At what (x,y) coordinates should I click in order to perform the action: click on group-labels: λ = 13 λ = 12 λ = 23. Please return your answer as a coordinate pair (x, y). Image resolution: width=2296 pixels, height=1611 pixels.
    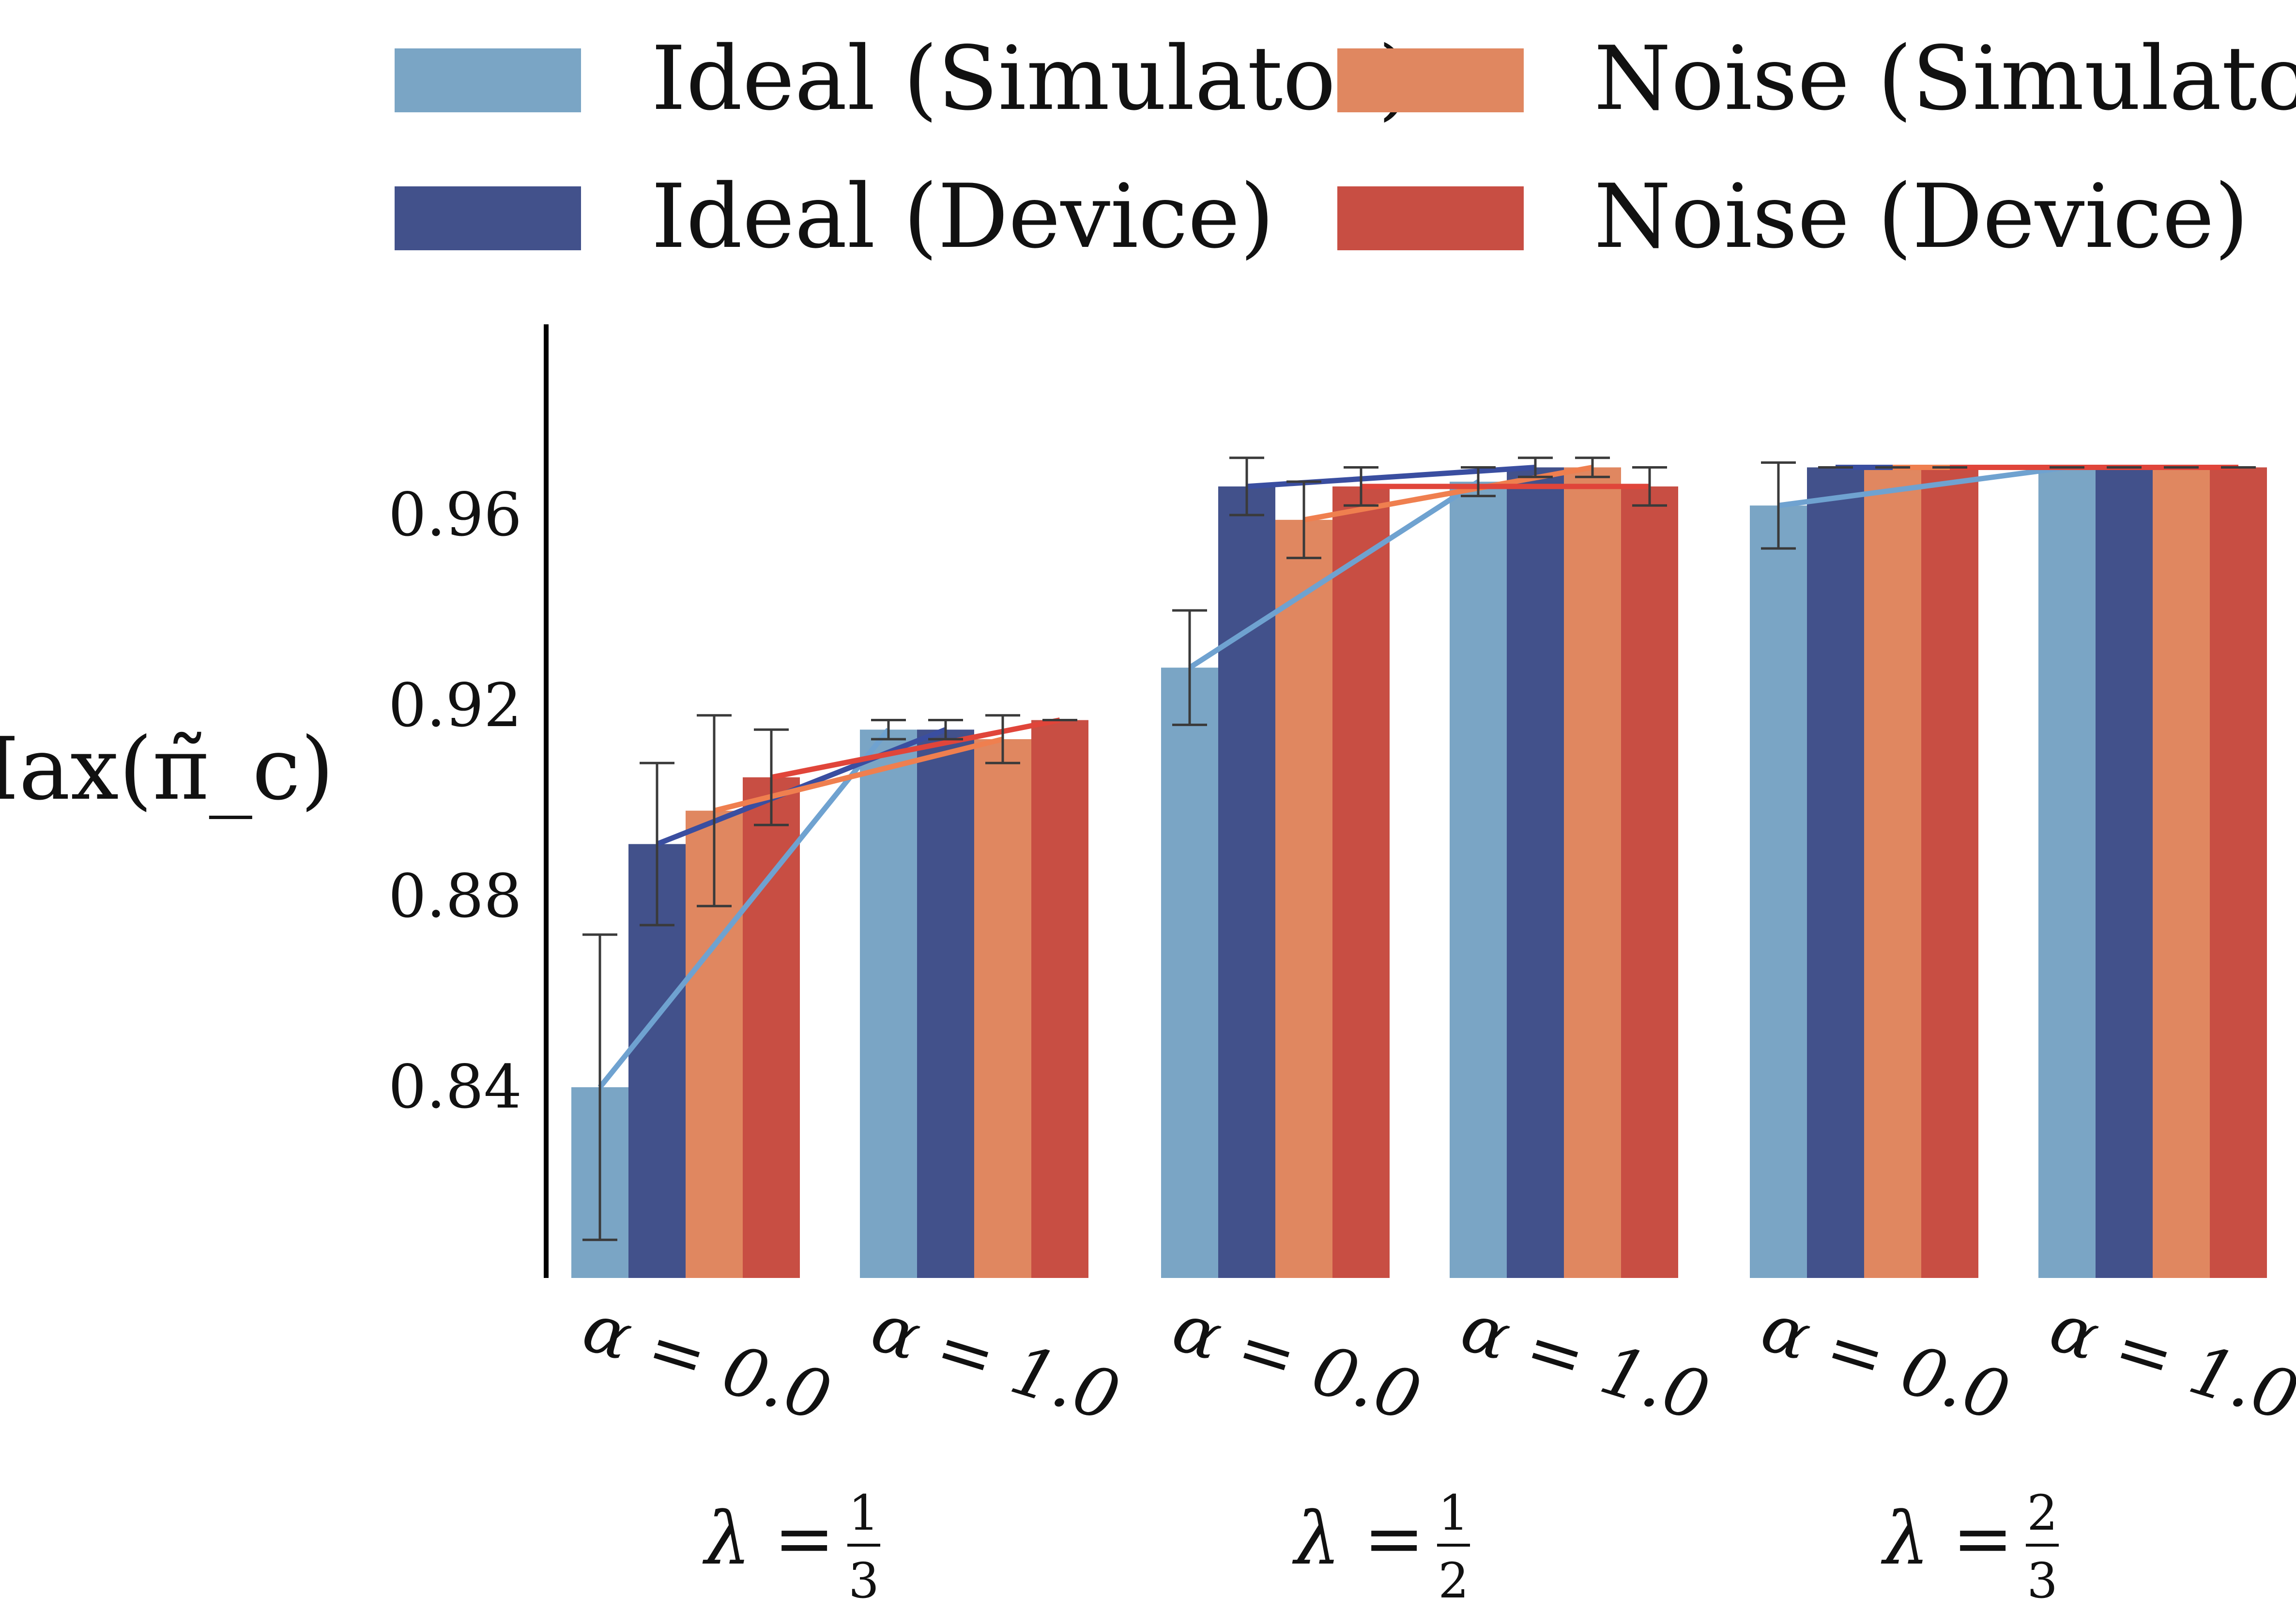
    Looking at the image, I should click on (1381, 1547).